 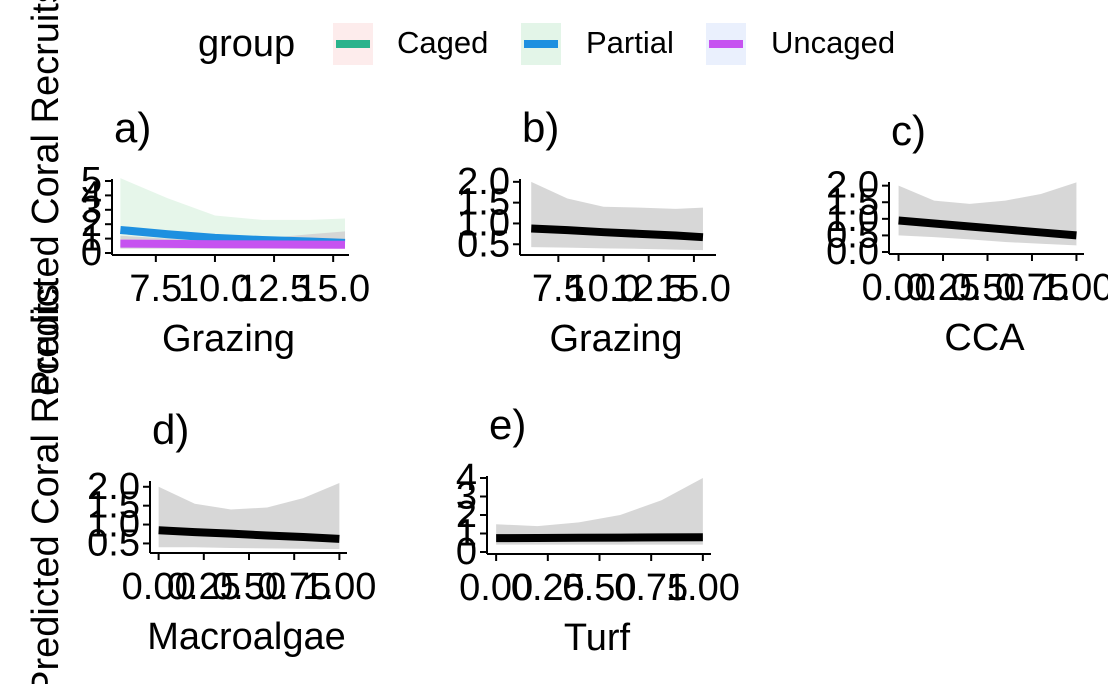 I want to click on legend-label: Caged, so click(x=442, y=42).